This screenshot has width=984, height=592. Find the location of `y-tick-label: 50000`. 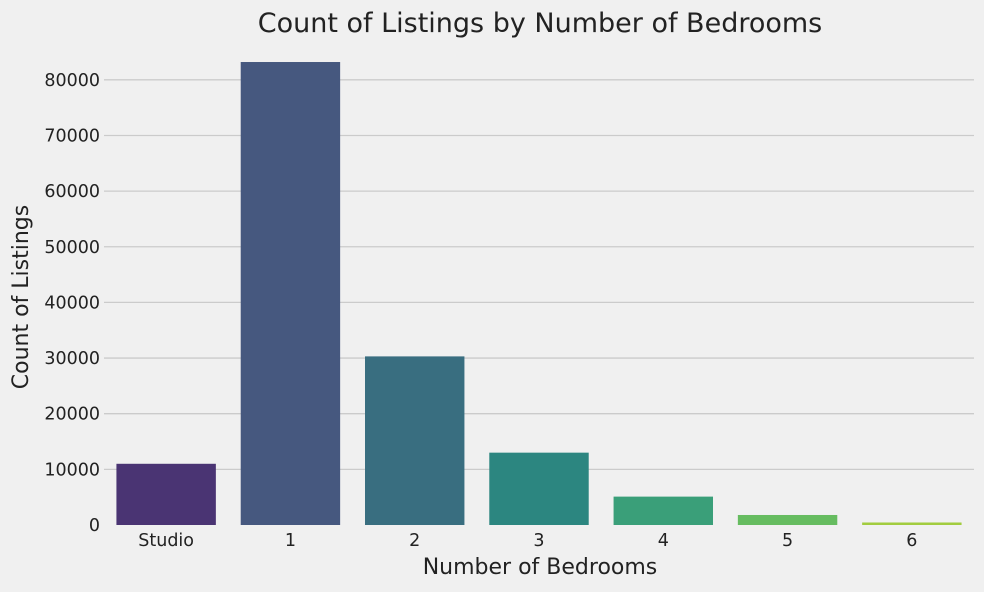

y-tick-label: 50000 is located at coordinates (72, 248).